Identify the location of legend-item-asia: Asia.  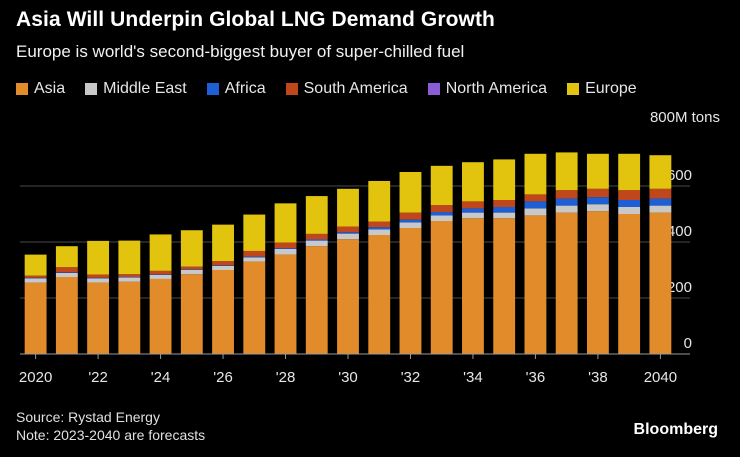
(40, 89).